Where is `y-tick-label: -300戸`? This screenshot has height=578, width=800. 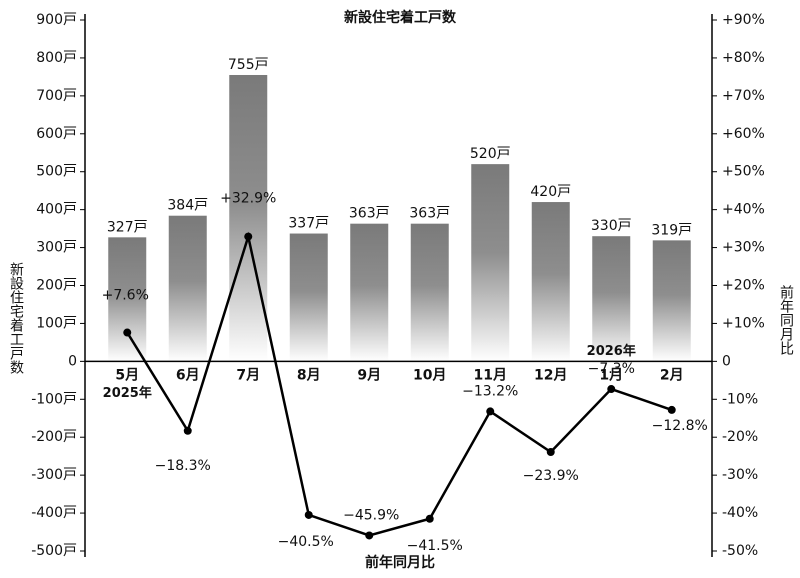
y-tick-label: -300戸 is located at coordinates (54, 475).